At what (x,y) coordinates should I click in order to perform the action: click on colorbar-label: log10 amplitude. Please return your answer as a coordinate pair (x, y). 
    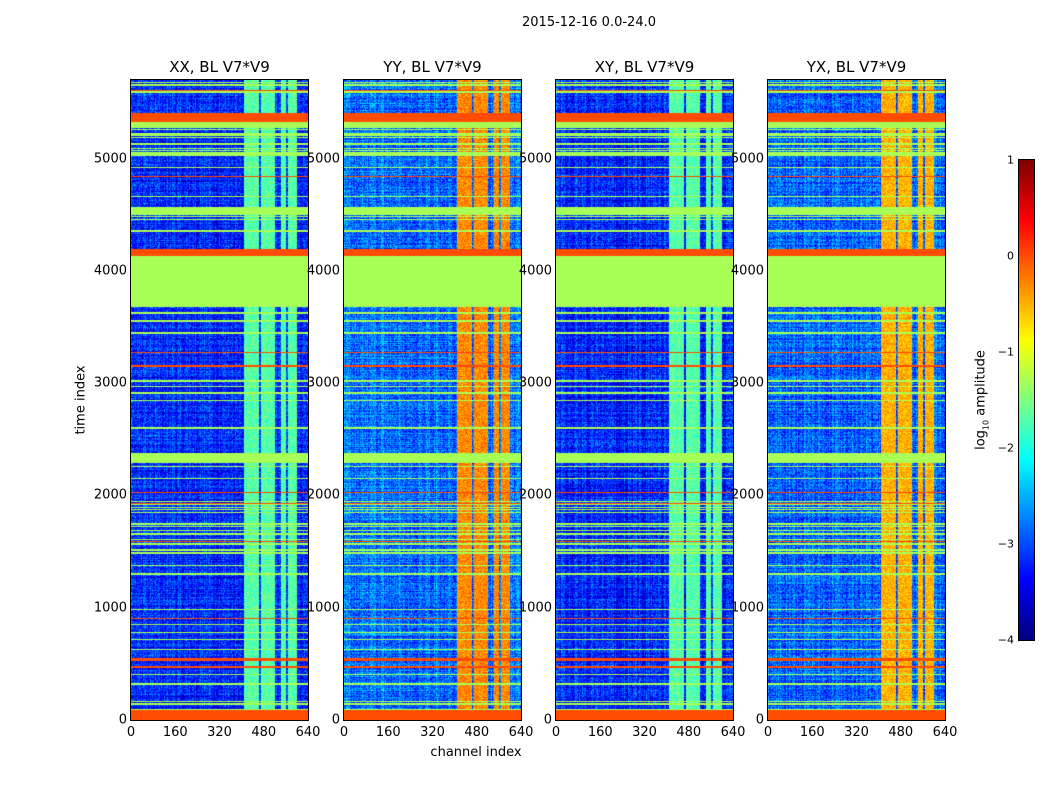
    Looking at the image, I should click on (982, 400).